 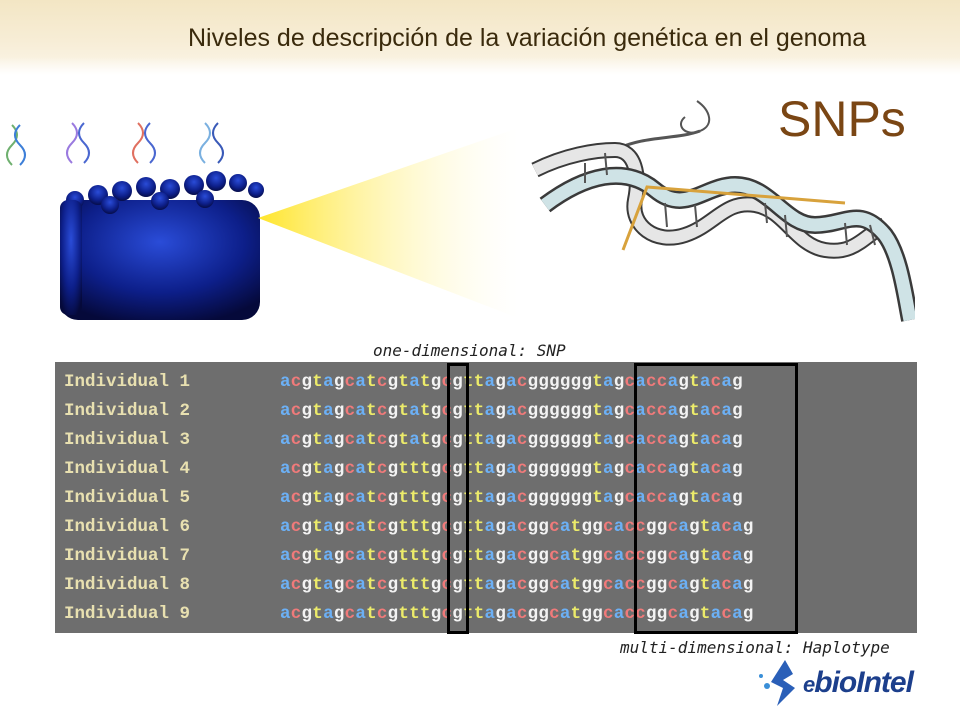 What do you see at coordinates (864, 682) in the screenshot?
I see `logo-name: bioIntel` at bounding box center [864, 682].